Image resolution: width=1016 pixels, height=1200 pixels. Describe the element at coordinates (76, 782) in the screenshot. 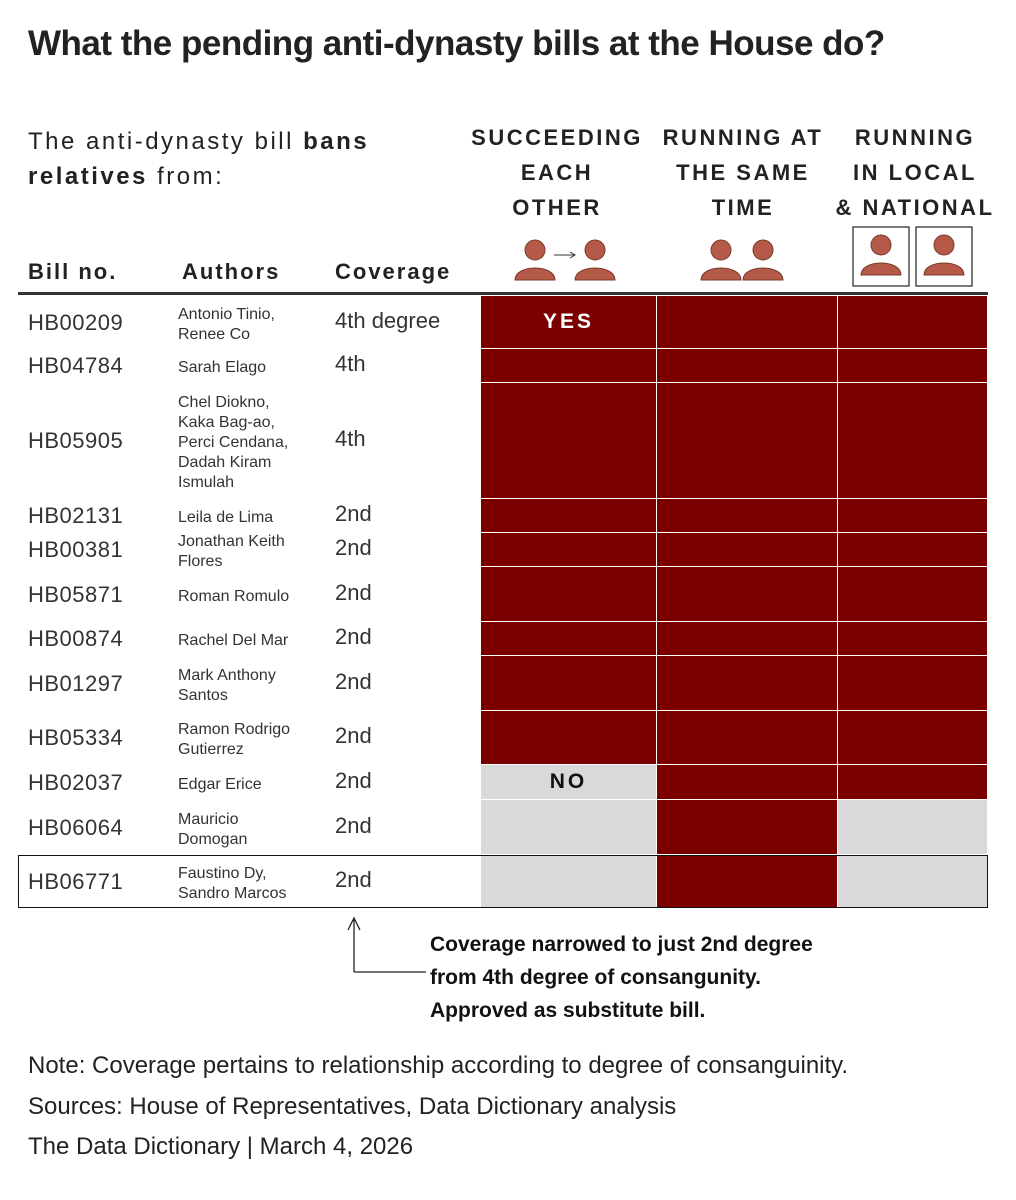

I see `bill-number: HB02037` at that location.